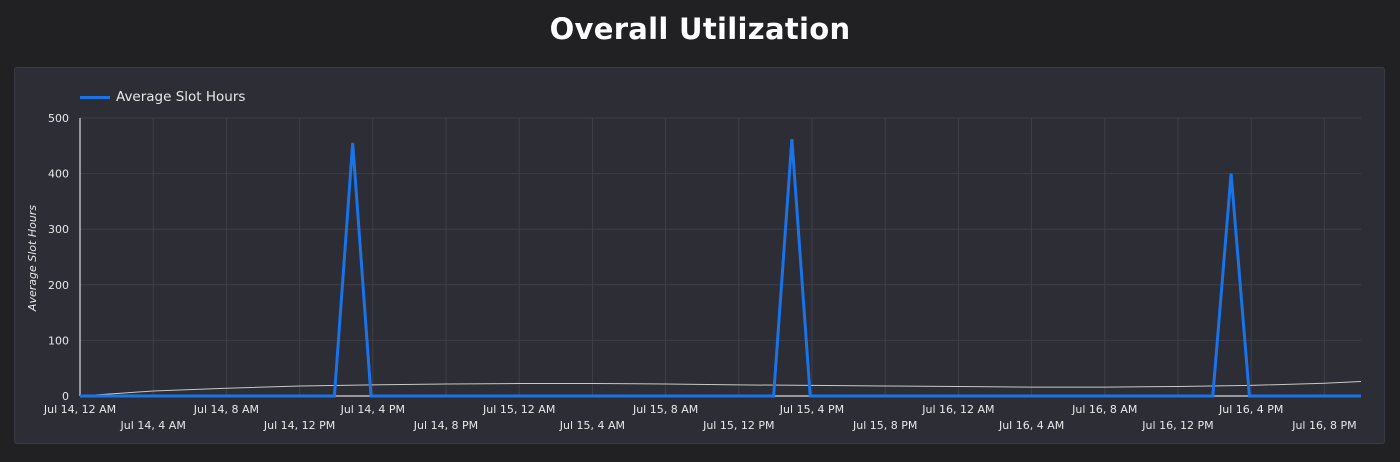  I want to click on x-tick-label-14: Jul 16, 8 AM, so click(1104, 409).